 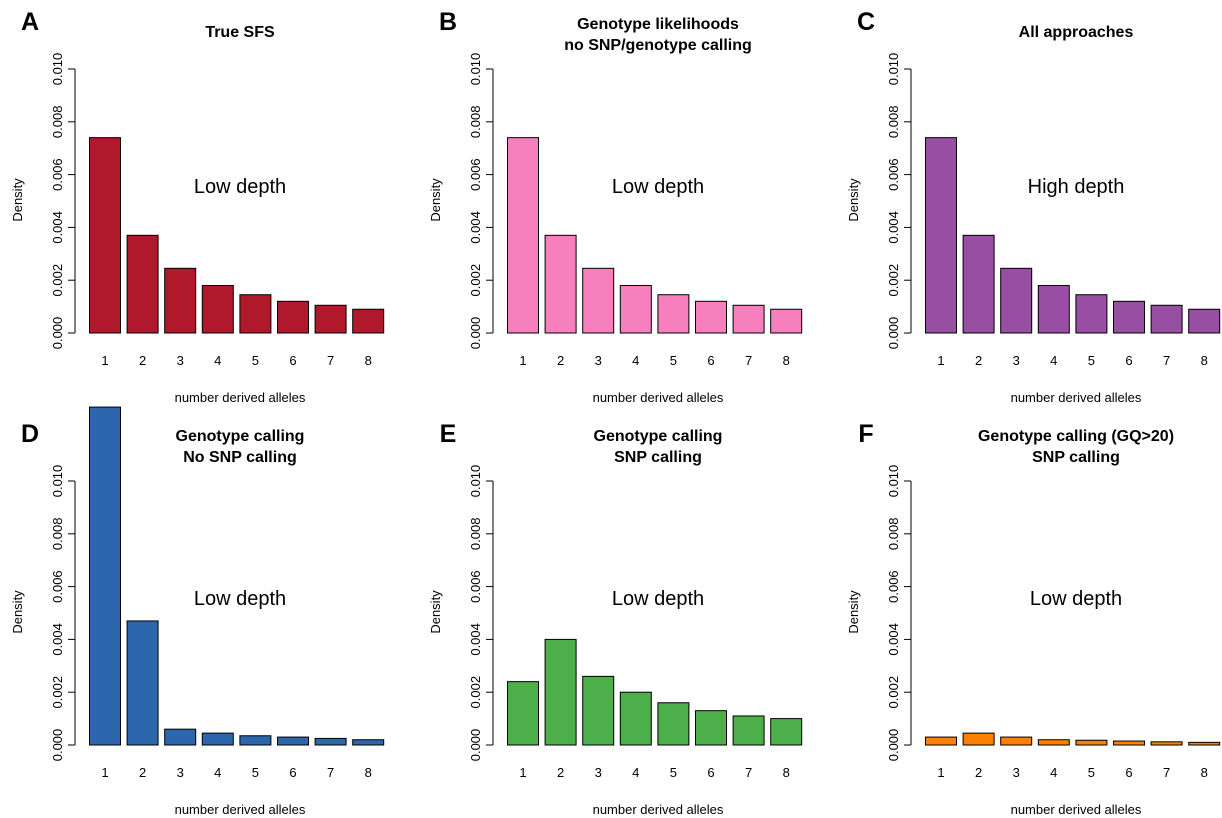 I want to click on panel-title: no SNP/genotype calling, so click(x=658, y=45).